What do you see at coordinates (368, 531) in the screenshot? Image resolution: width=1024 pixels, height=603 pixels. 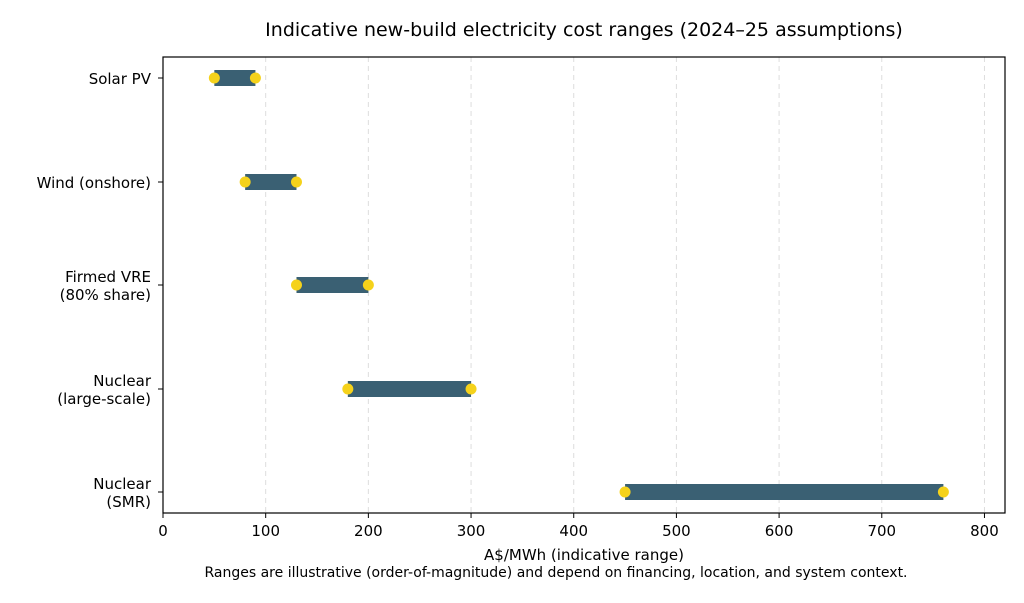 I see `x-tick-label: 200` at bounding box center [368, 531].